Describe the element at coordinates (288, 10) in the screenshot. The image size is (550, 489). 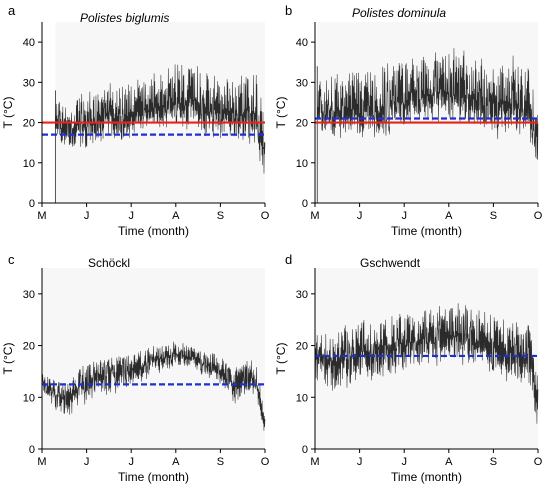
I see `panel-letter: b` at that location.